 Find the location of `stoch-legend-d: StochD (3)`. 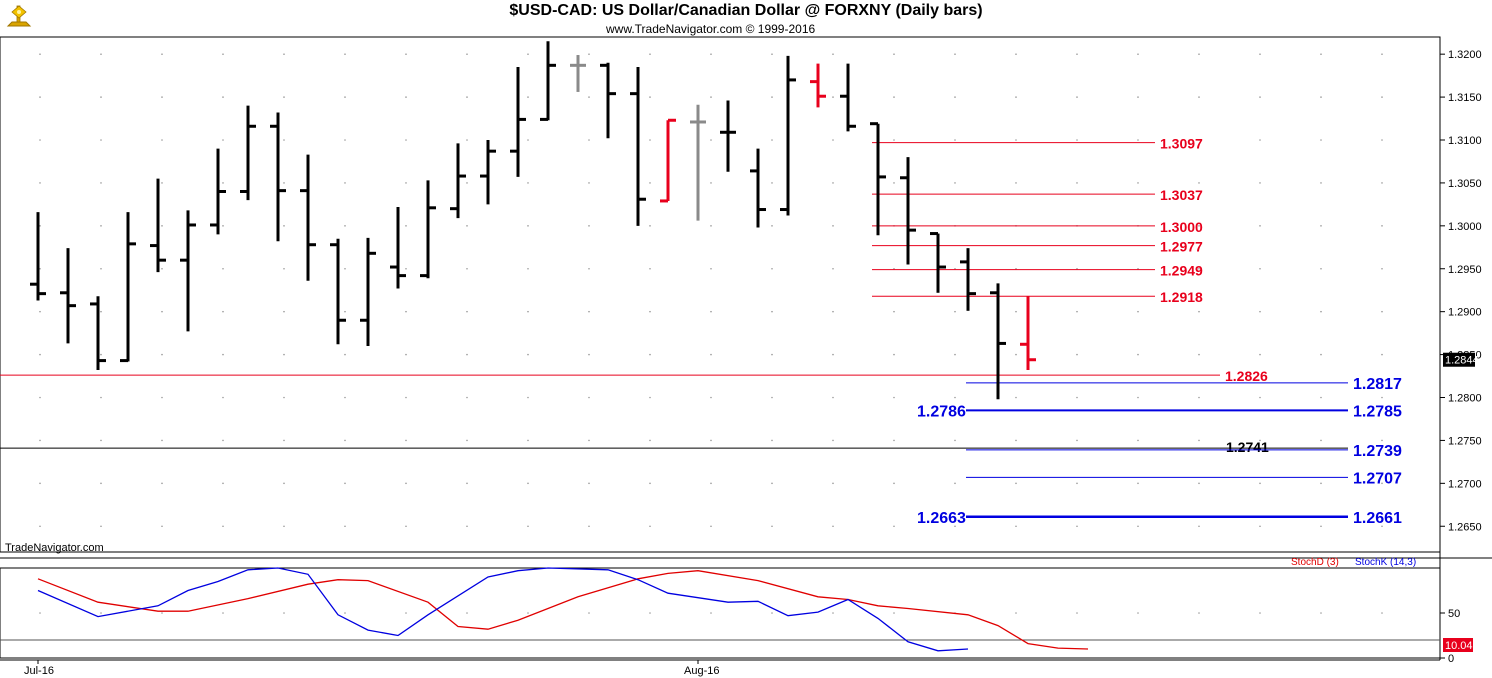

stoch-legend-d: StochD (3) is located at coordinates (1315, 562).